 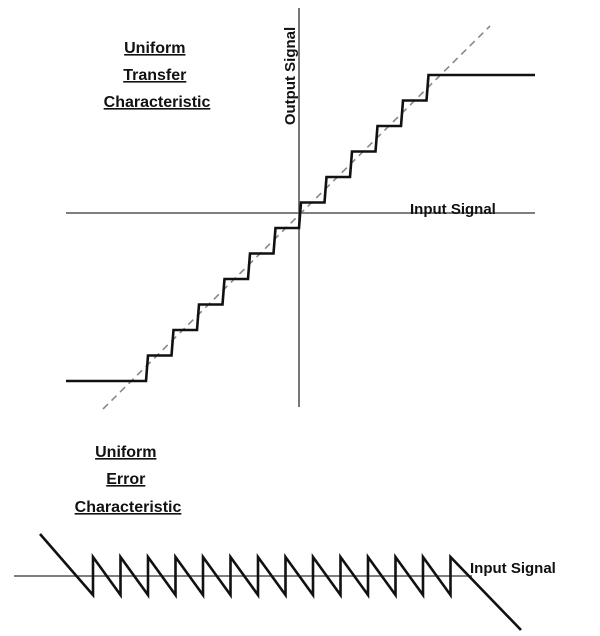 I want to click on error-title: Uniform Error Characteristic, so click(x=128, y=480).